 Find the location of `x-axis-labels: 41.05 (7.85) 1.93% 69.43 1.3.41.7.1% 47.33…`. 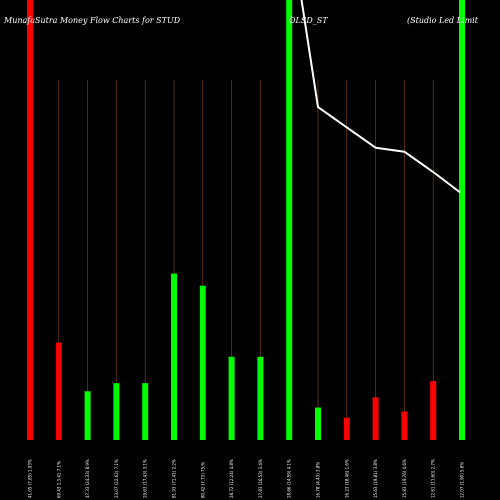

x-axis-labels: 41.05 (7.85) 1.93% 69.43 1.3.41.7.1% 47.33… is located at coordinates (246, 478).